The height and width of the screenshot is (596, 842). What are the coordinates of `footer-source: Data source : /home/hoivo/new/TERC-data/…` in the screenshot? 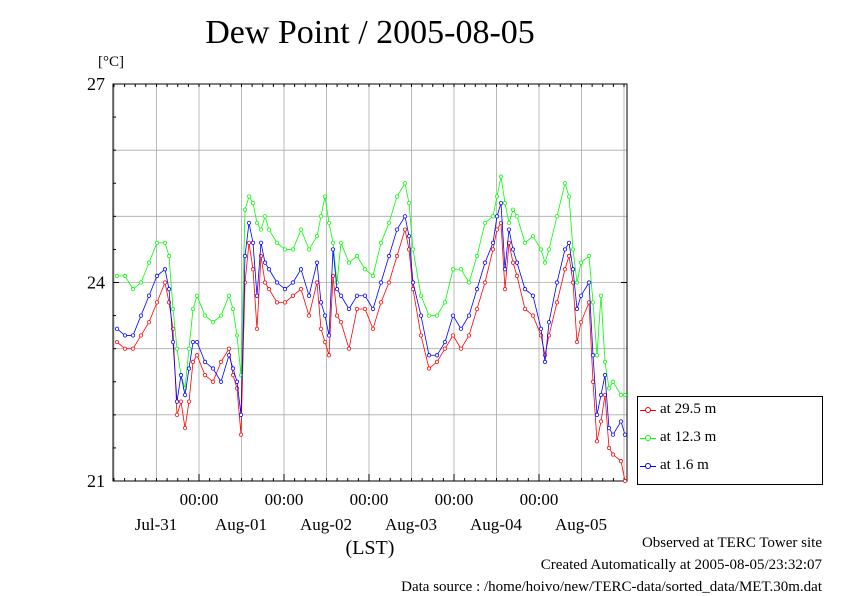 It's located at (611, 587).